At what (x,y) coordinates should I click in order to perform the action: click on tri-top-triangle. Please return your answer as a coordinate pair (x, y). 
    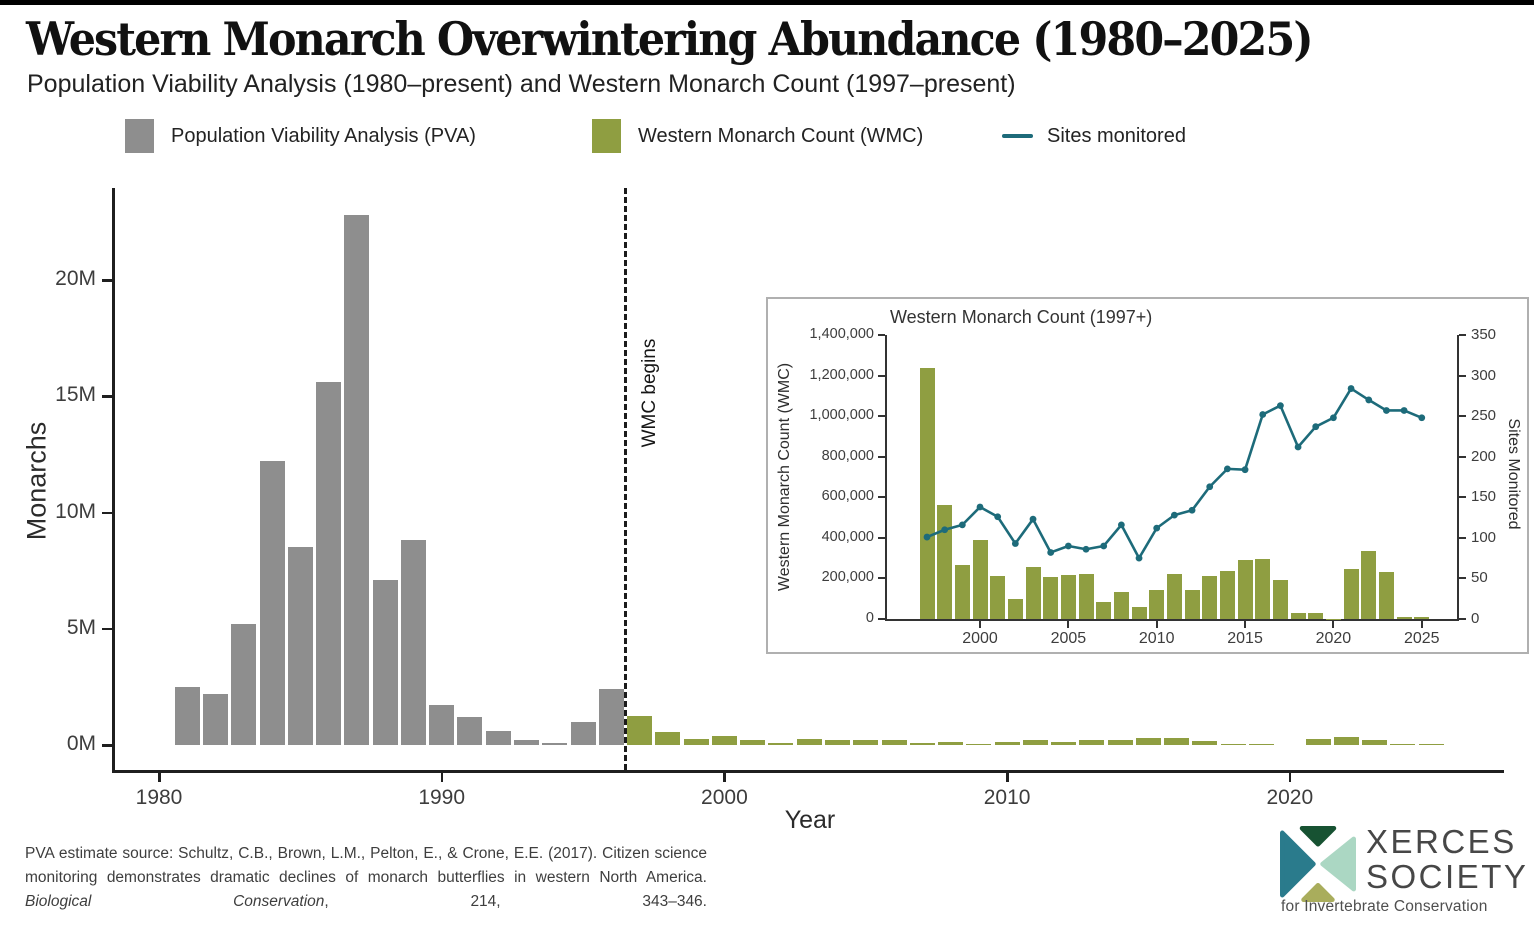
    Looking at the image, I should click on (1318, 836).